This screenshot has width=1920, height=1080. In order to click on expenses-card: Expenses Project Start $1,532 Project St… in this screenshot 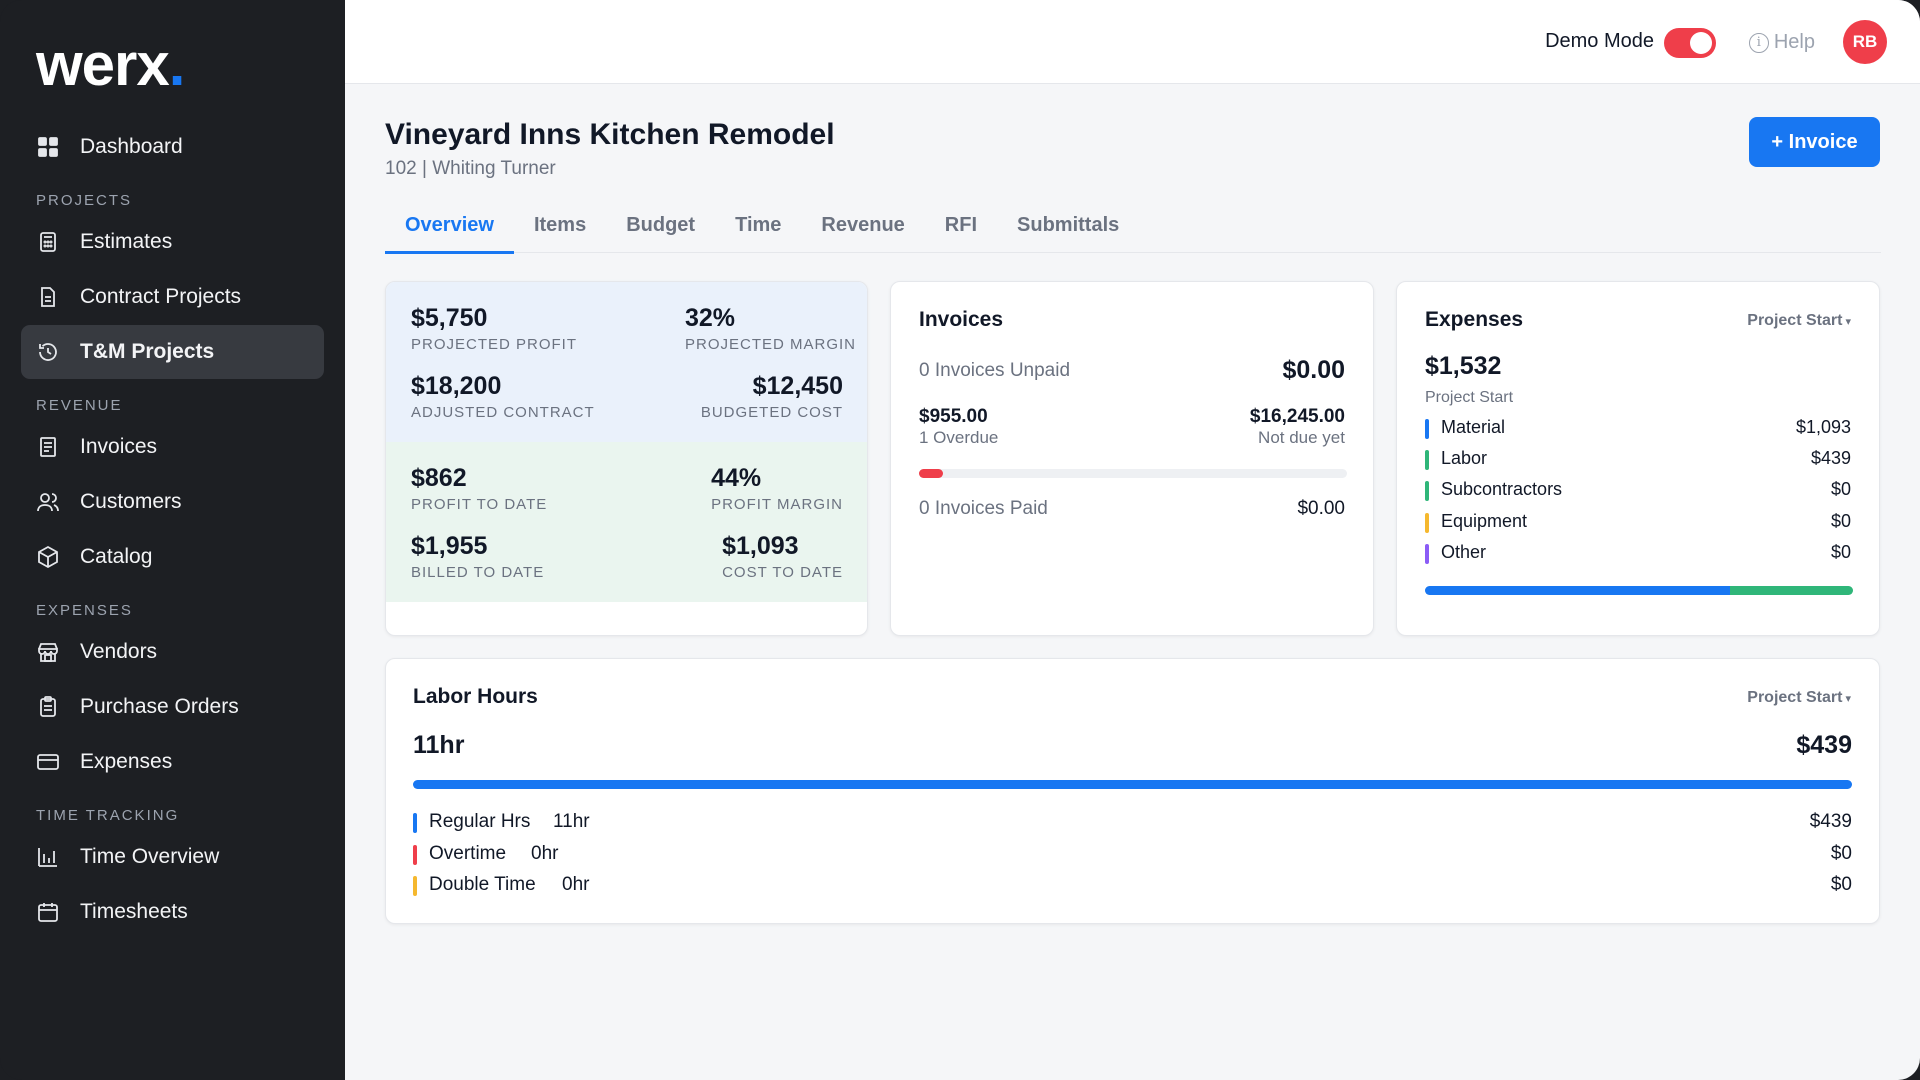, I will do `click(1638, 458)`.